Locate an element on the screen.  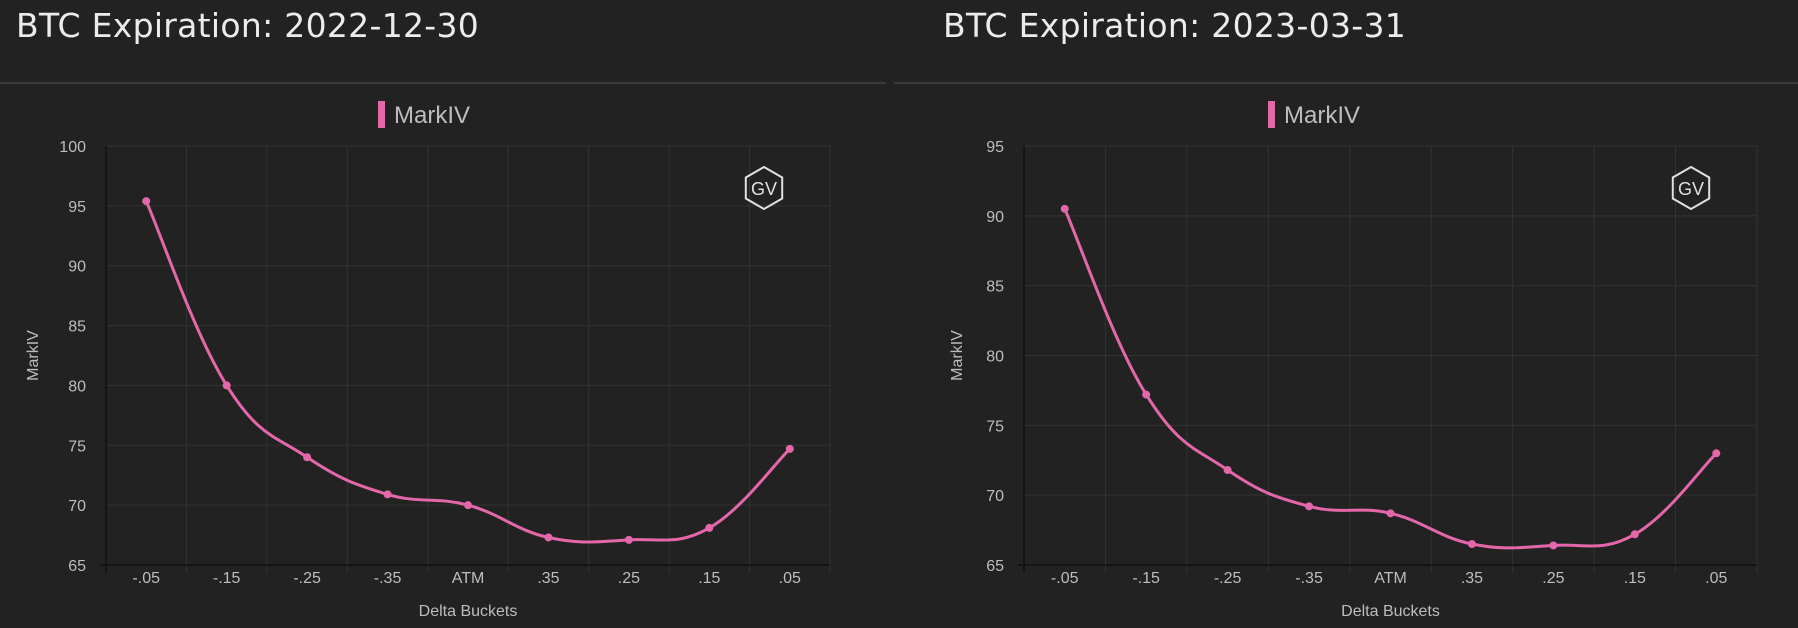
chart-title: BTC Expiration: 2023-03-31 is located at coordinates (1175, 25).